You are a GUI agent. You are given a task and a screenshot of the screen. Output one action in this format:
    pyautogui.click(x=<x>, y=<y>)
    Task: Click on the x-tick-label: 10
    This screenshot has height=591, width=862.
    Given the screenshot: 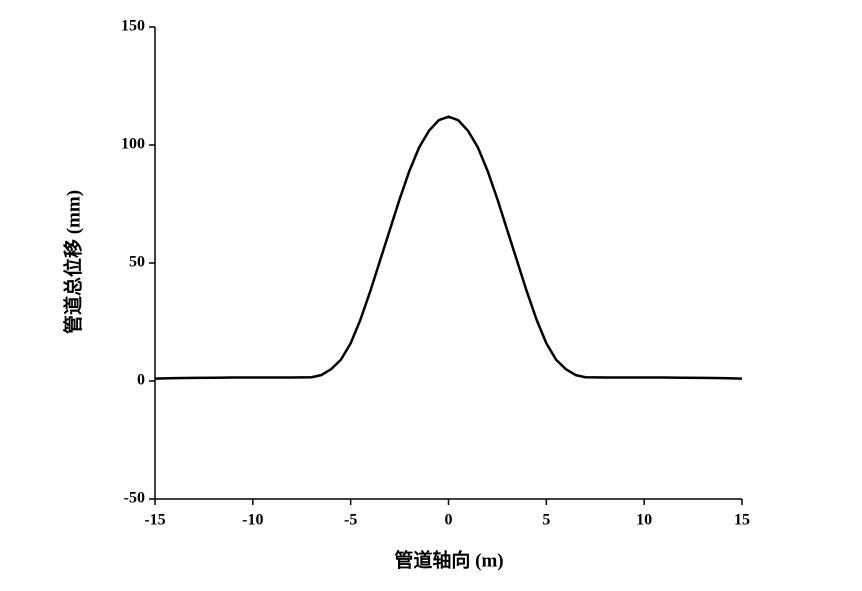 What is the action you would take?
    pyautogui.click(x=644, y=520)
    